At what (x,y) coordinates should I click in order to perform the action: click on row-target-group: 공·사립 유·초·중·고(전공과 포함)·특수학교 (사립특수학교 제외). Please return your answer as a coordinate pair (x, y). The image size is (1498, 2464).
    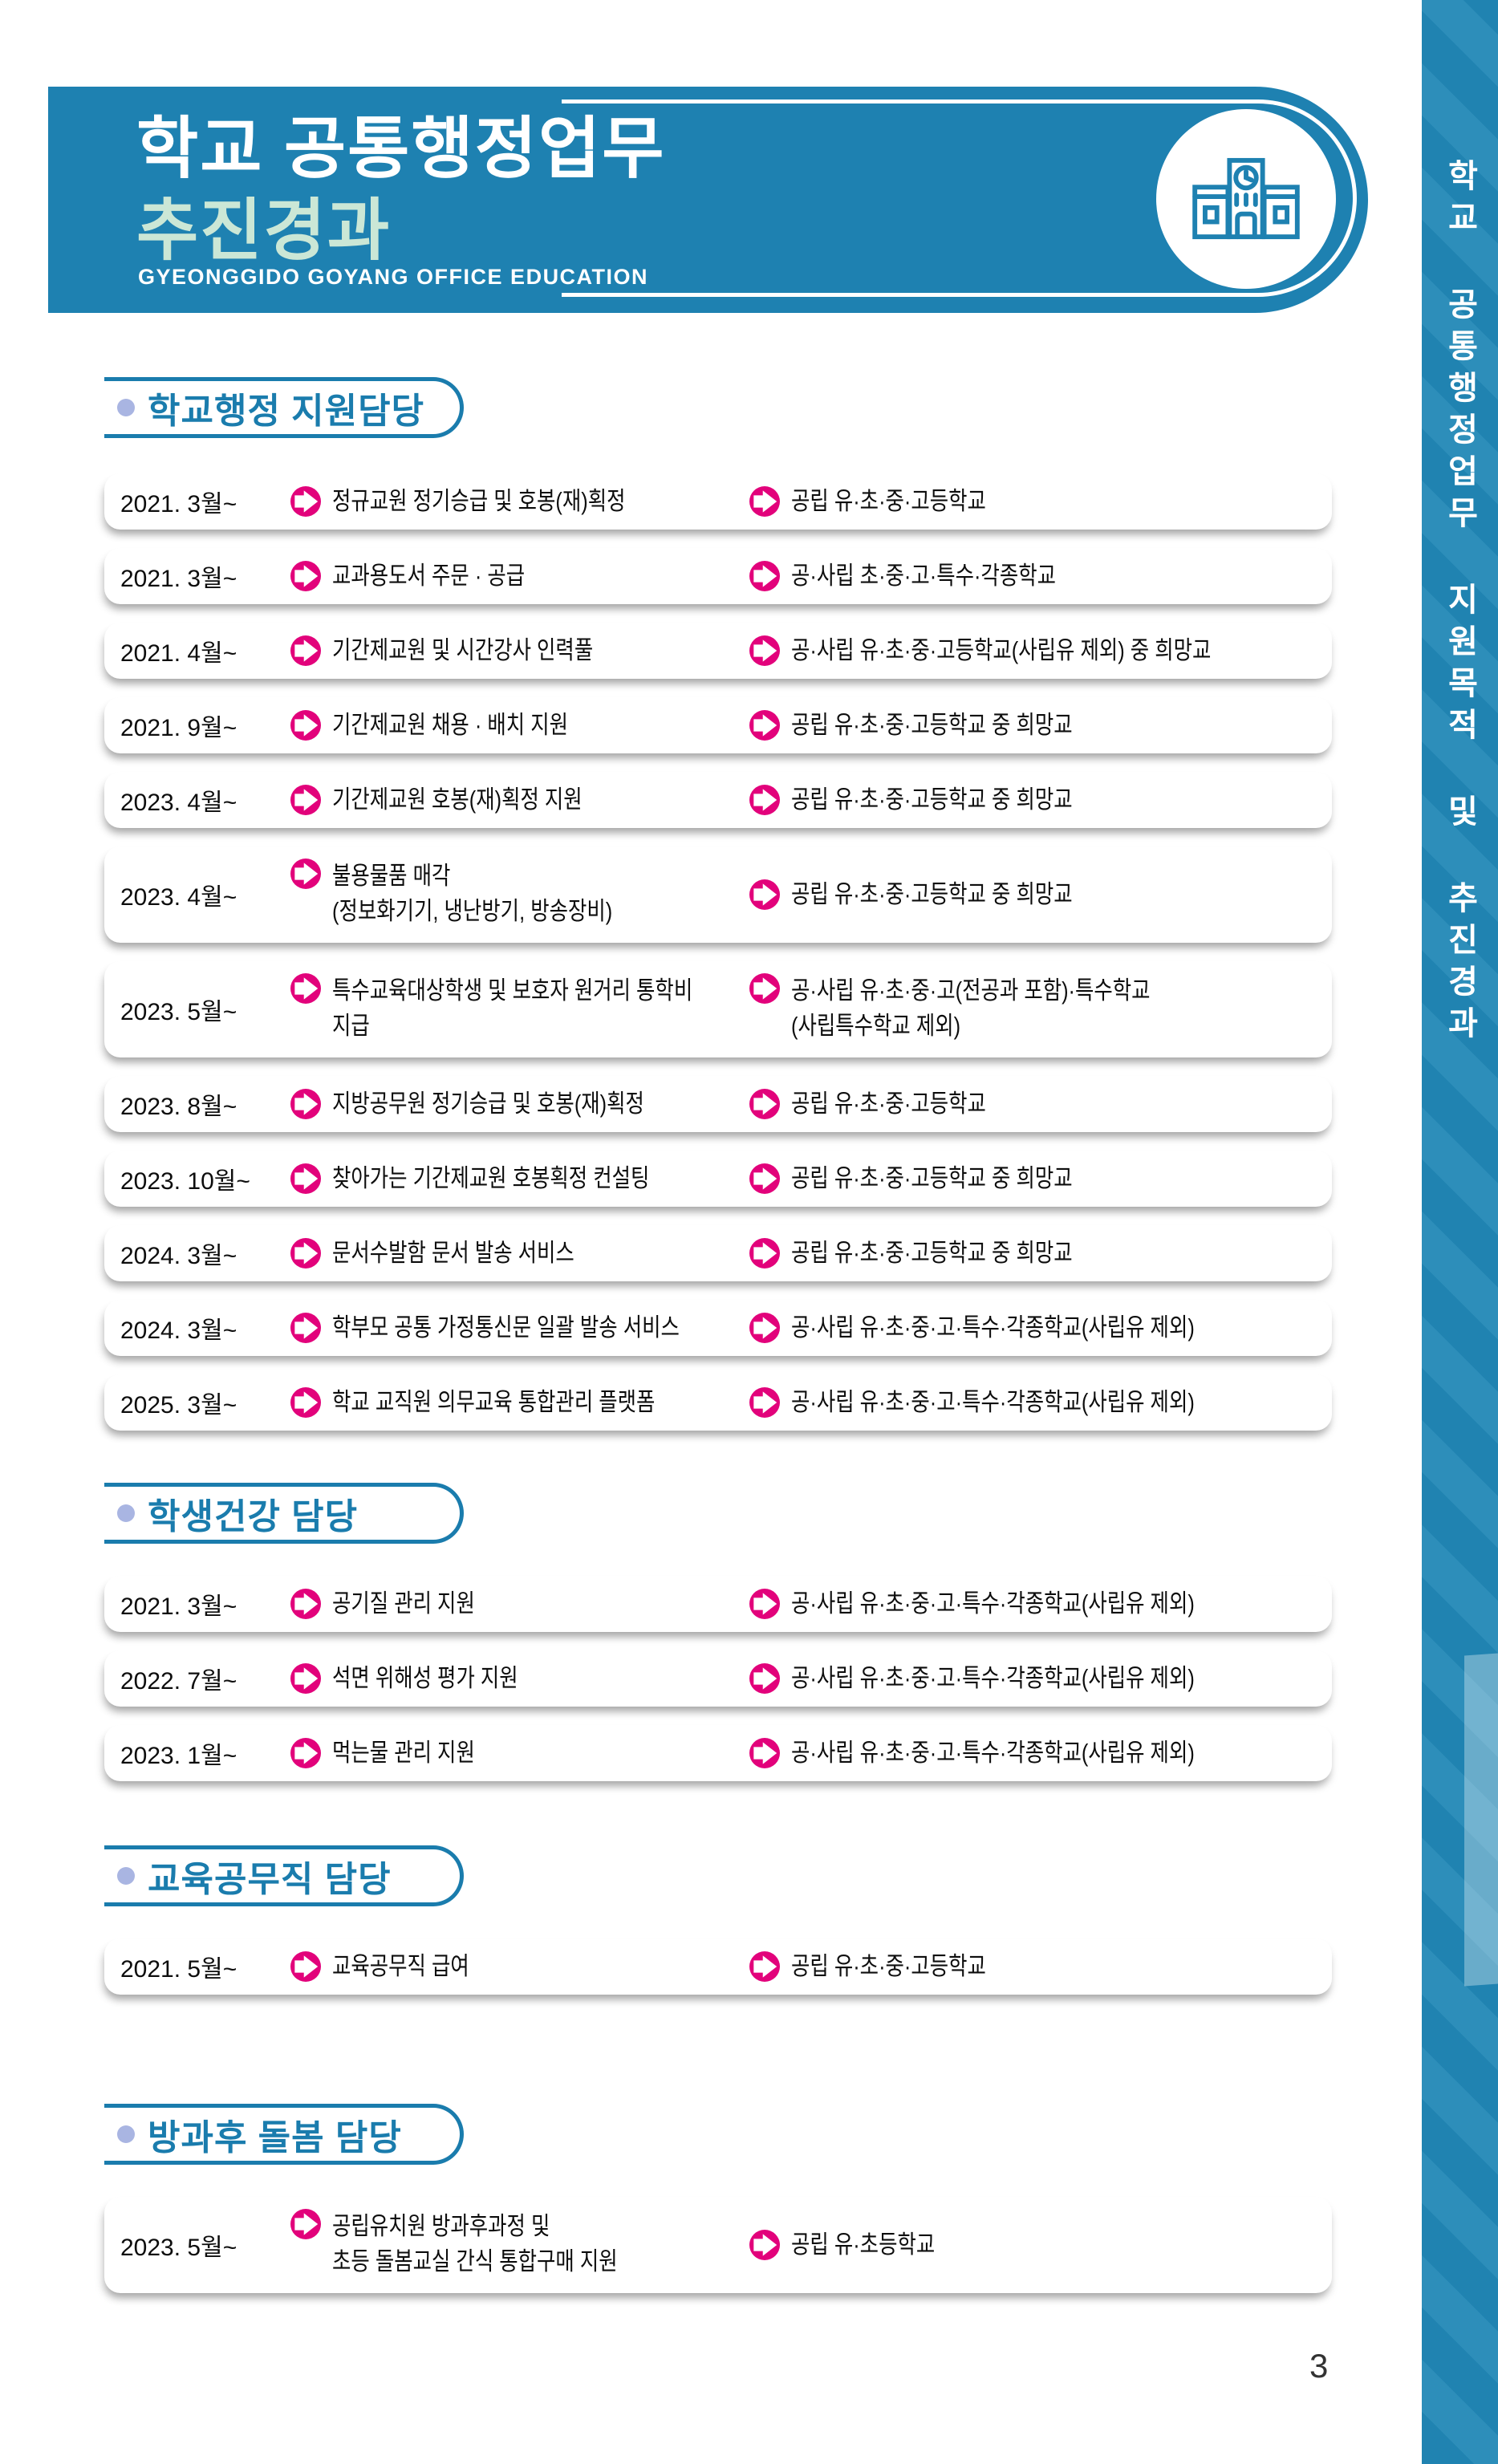
    Looking at the image, I should click on (1032, 1009).